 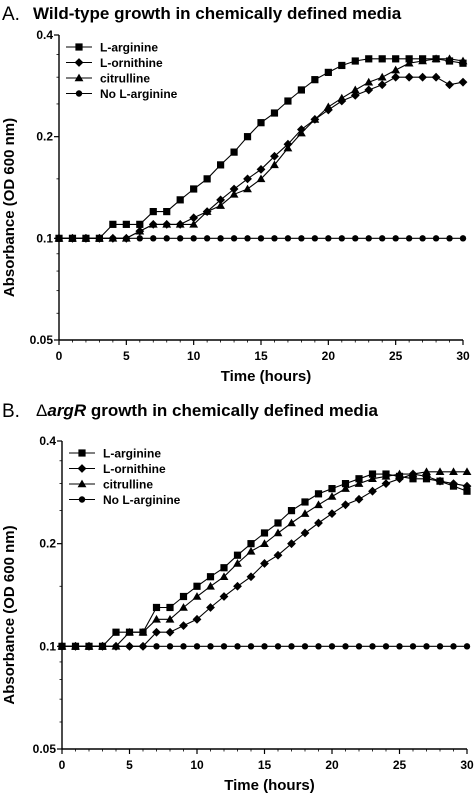 I want to click on legend-entry: No L-arginine, so click(x=125, y=500).